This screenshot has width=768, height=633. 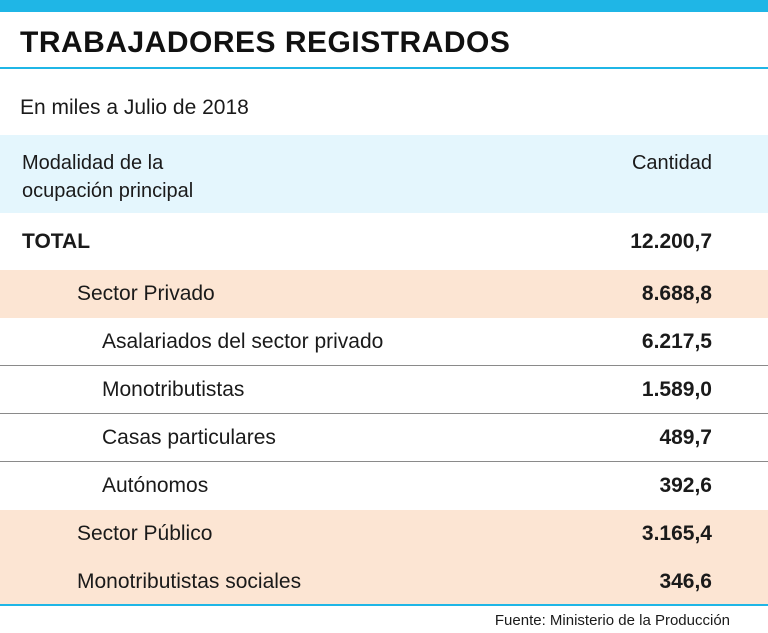 I want to click on row-label: Monotributistas, so click(x=173, y=389).